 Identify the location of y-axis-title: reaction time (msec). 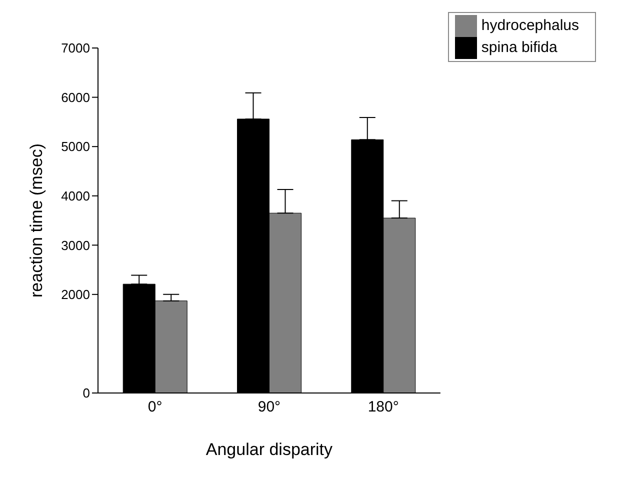
(36, 221).